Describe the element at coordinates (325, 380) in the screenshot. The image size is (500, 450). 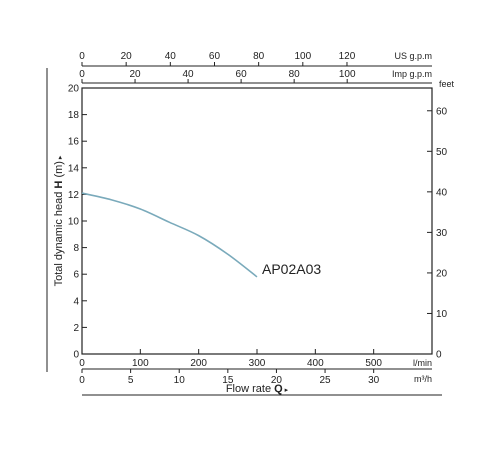
I see `m3h-tick-label: 25` at that location.